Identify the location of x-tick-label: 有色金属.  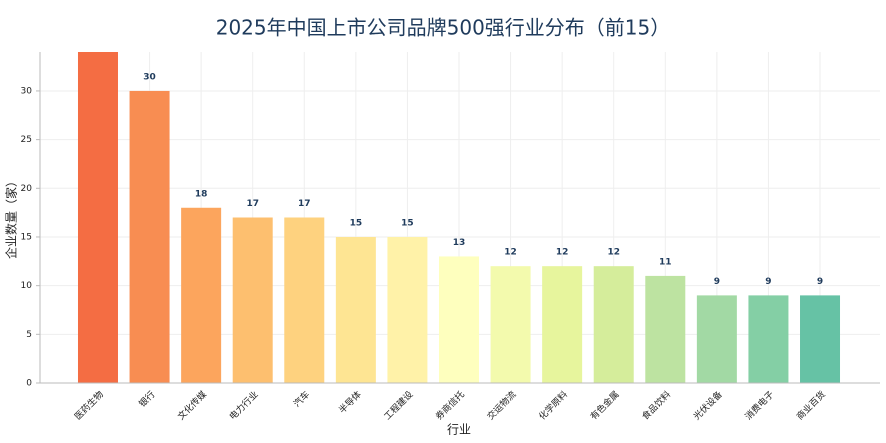
(605, 405).